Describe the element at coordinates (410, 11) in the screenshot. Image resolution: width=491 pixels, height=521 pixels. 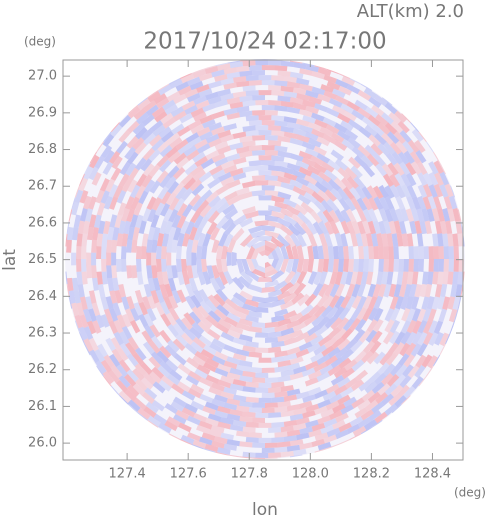
I see `altitude-label: ALT(km) 2.0` at that location.